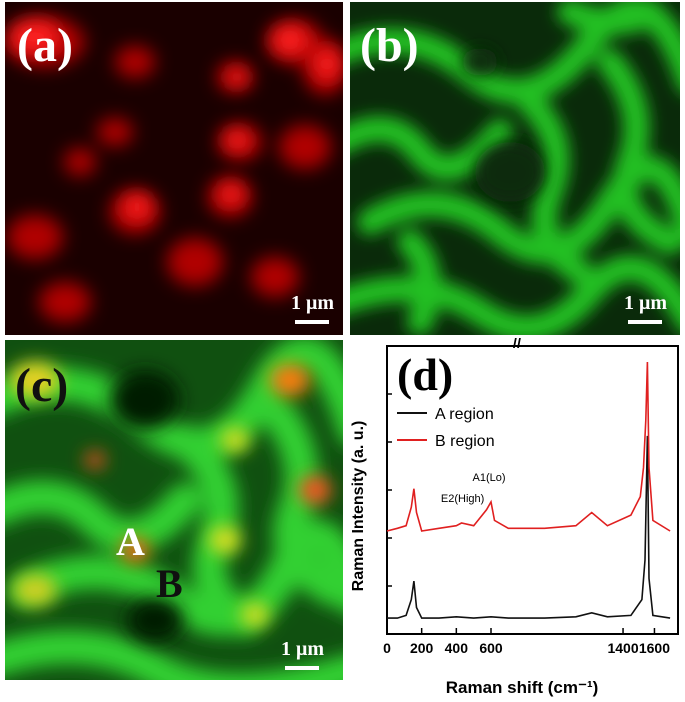 This screenshot has width=685, height=702. I want to click on legend-label: B region, so click(465, 441).